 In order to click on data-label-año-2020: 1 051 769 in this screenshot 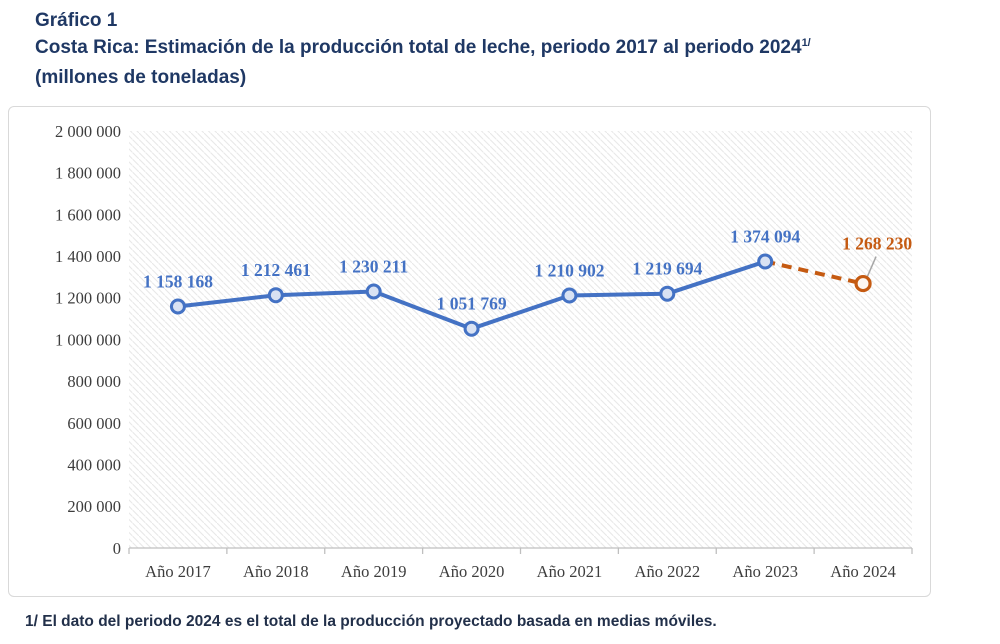, I will do `click(472, 304)`.